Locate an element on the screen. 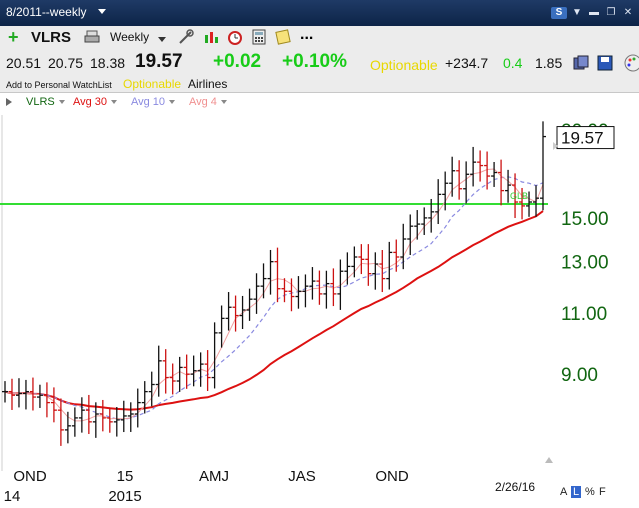 This screenshot has width=639, height=508. print-icon is located at coordinates (92, 37).